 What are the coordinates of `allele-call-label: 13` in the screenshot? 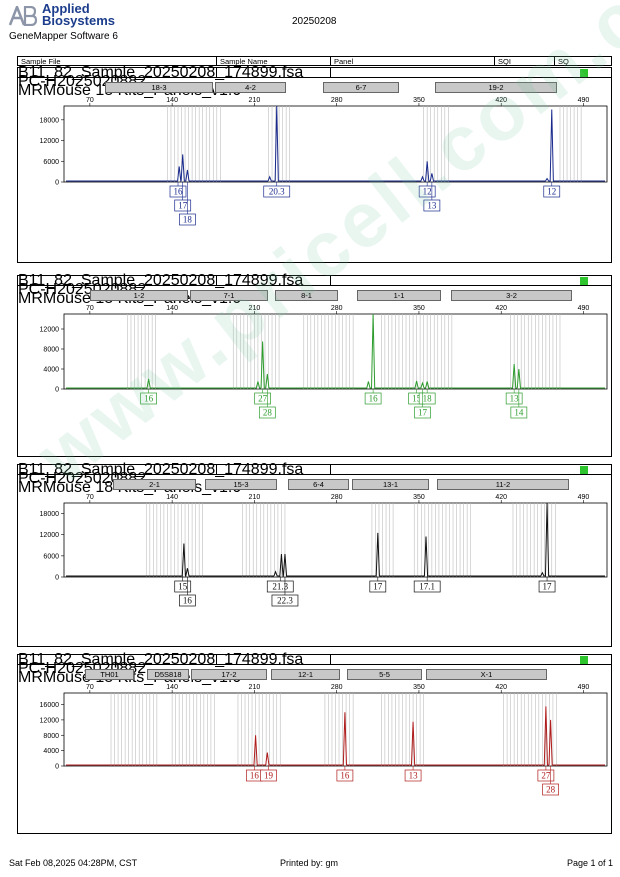 It's located at (432, 206).